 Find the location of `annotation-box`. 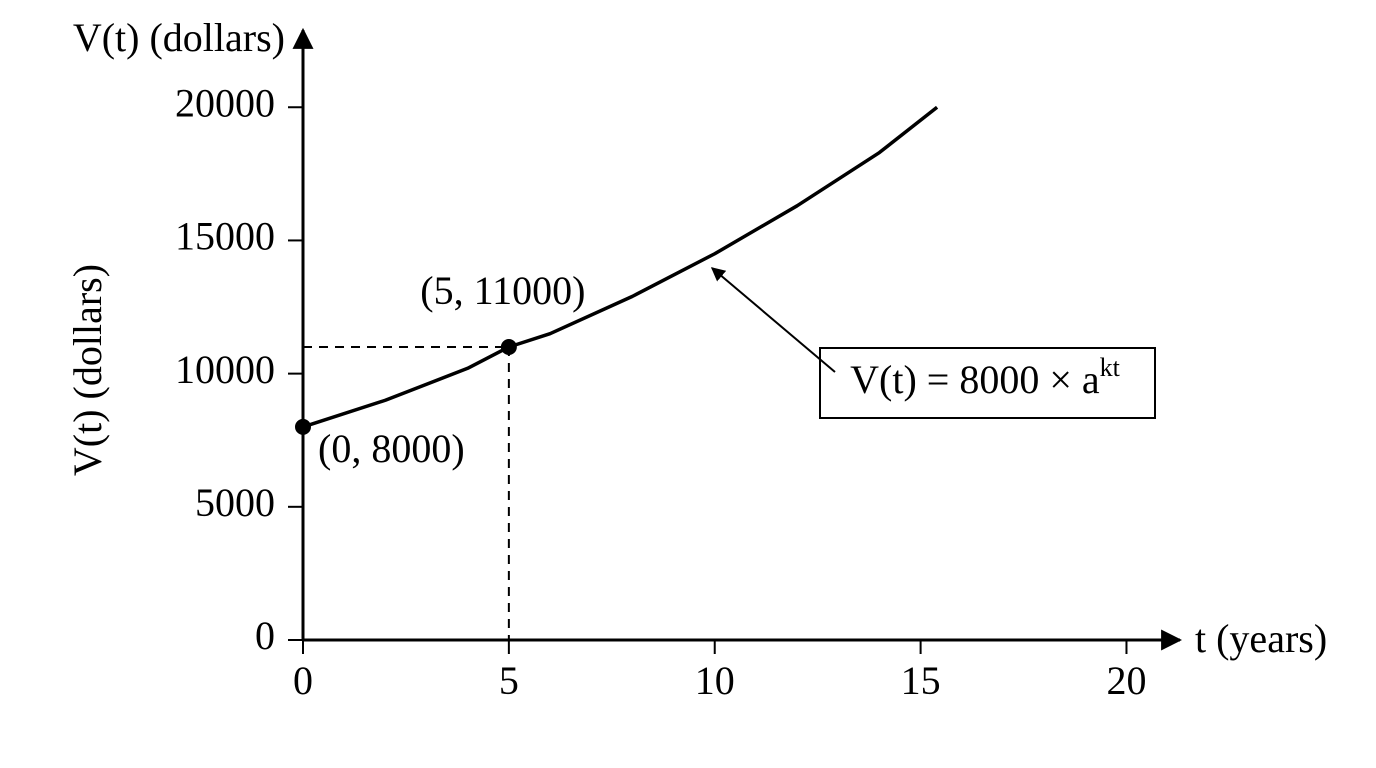

annotation-box is located at coordinates (987, 383).